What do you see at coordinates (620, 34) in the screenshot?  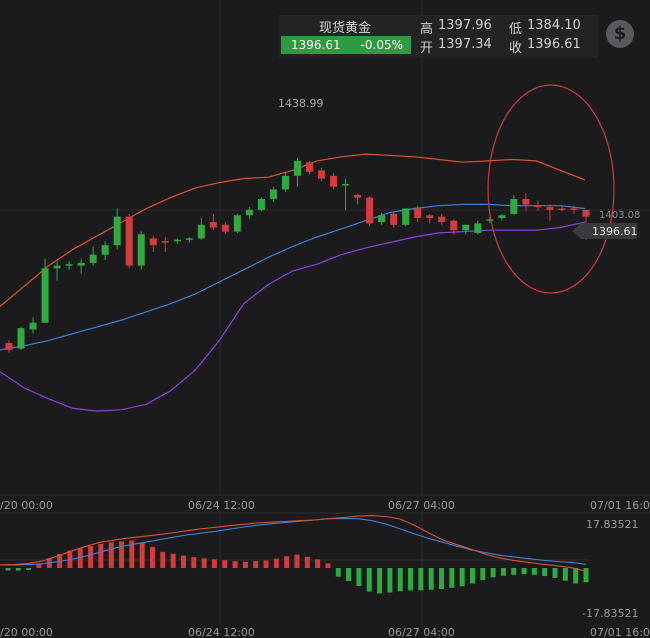 I see `dollar-icon: $` at bounding box center [620, 34].